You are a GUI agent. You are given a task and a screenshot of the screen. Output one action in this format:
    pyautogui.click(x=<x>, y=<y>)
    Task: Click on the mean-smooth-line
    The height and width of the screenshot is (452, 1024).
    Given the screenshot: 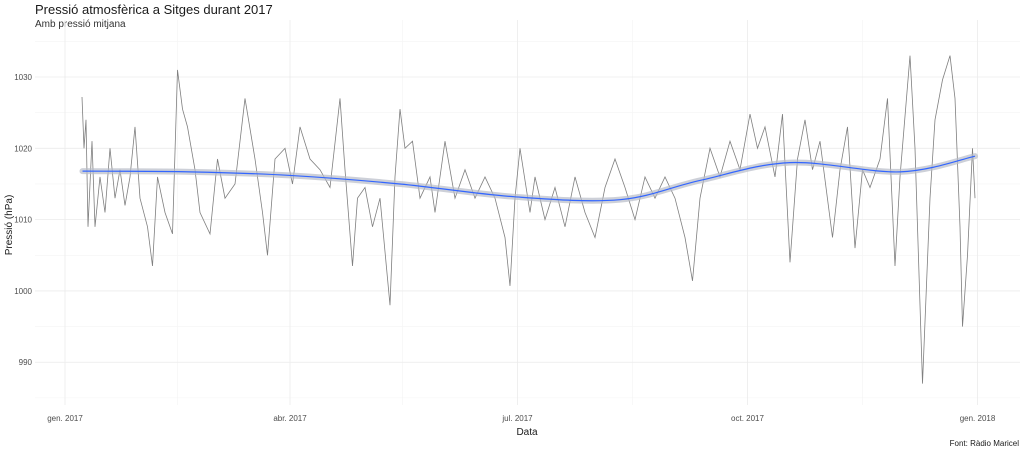 What is the action you would take?
    pyautogui.click(x=529, y=178)
    